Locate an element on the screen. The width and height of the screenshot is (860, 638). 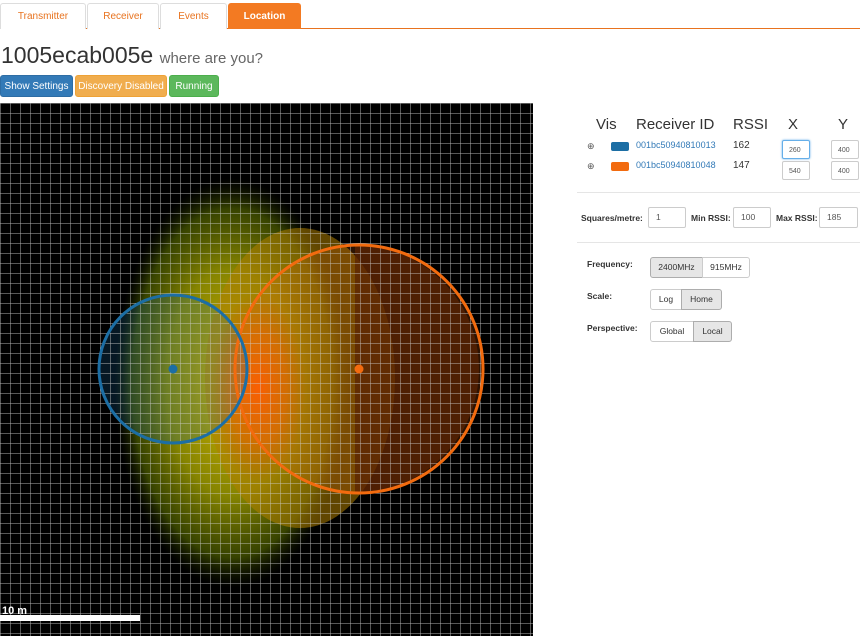
receiver-rssi: 162 is located at coordinates (741, 145).